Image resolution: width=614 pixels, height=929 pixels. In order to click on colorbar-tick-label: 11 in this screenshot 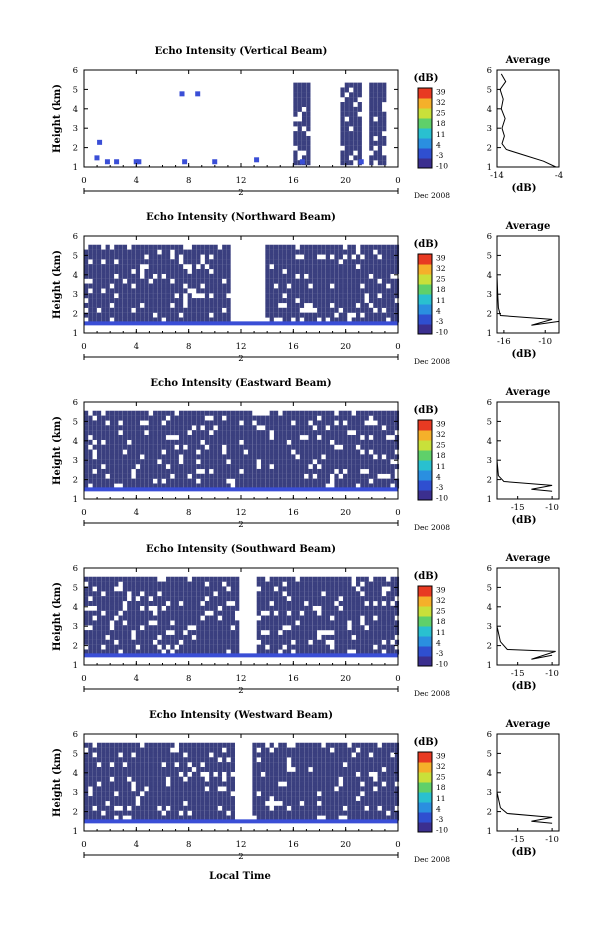, I will do `click(441, 134)`.